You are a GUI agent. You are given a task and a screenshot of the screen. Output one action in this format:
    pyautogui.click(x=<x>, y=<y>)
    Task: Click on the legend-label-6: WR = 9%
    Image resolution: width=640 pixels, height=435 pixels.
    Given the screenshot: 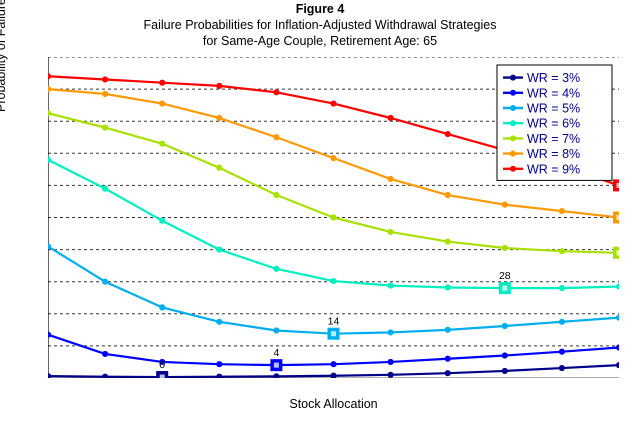 What is the action you would take?
    pyautogui.click(x=553, y=169)
    